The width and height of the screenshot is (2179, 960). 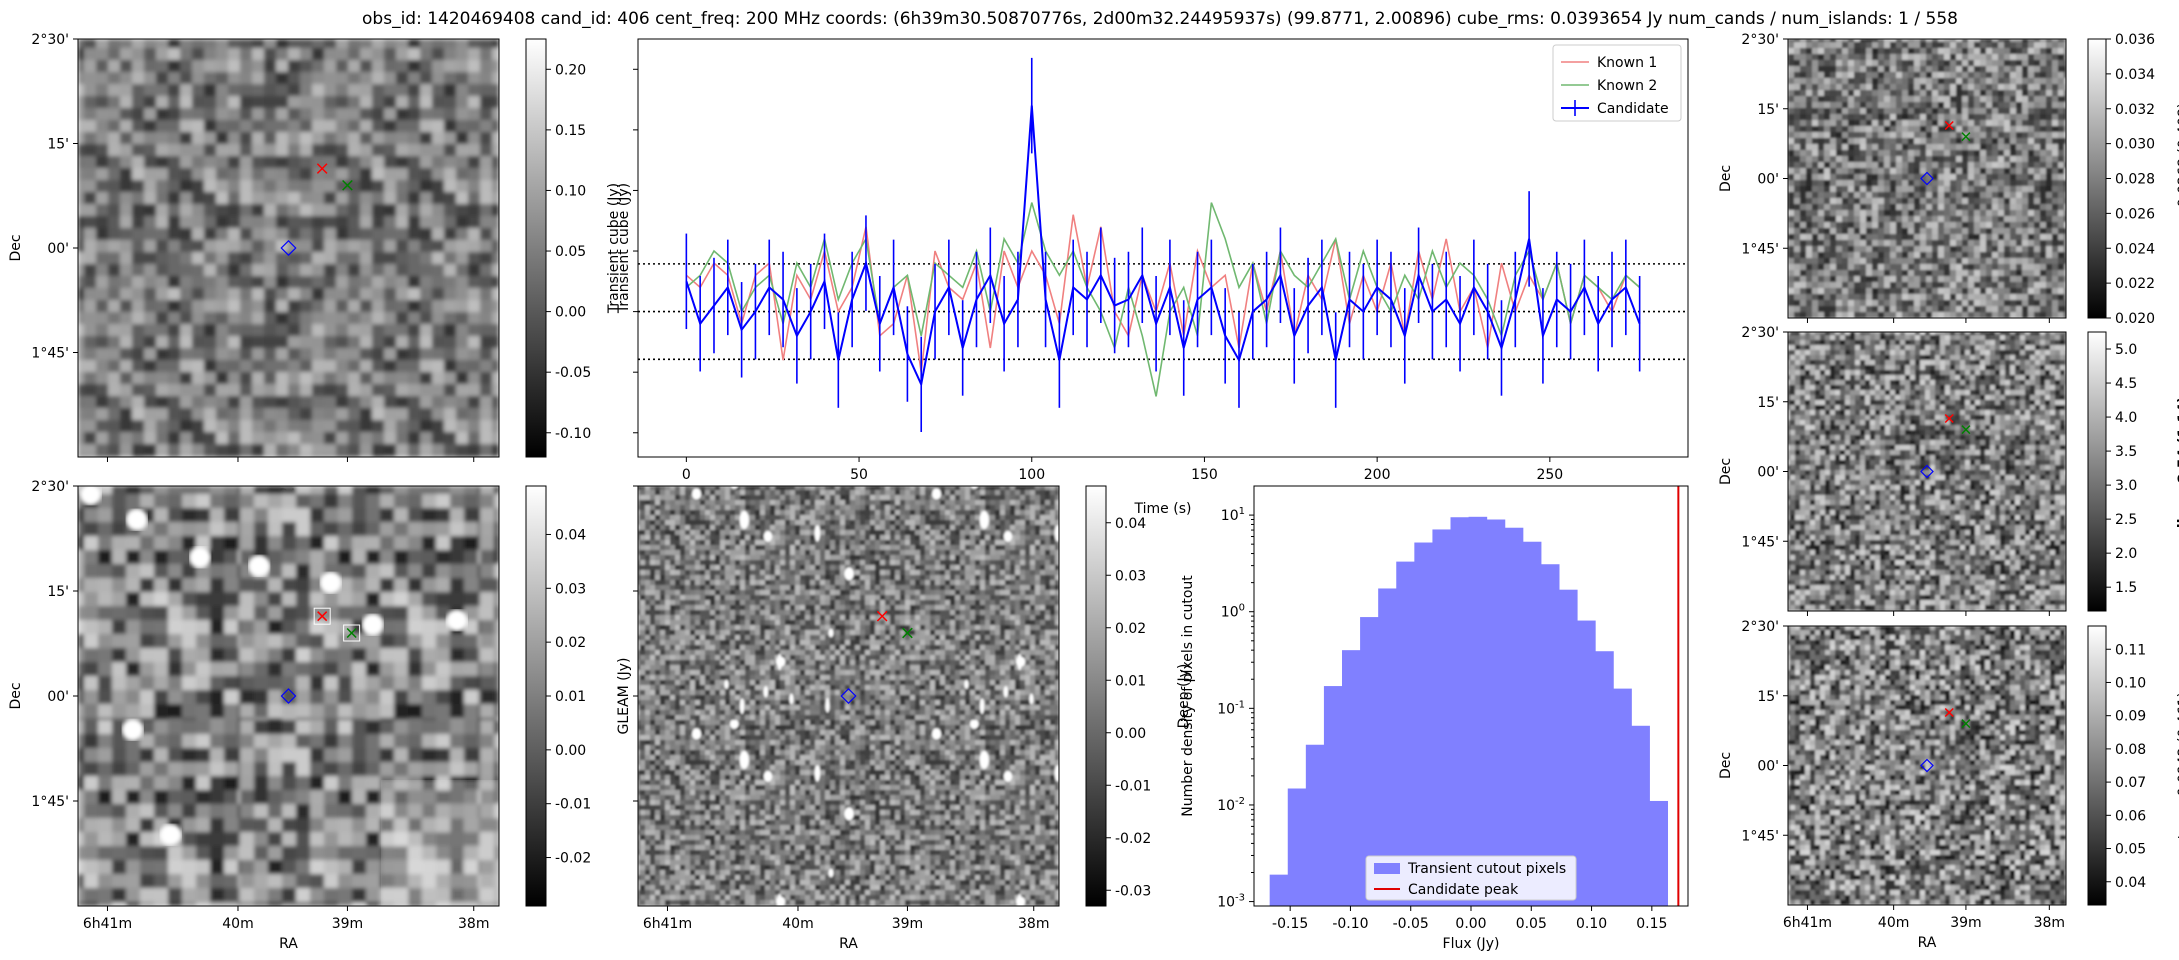 I want to click on lc-xtick-label: 250, so click(x=1549, y=475).